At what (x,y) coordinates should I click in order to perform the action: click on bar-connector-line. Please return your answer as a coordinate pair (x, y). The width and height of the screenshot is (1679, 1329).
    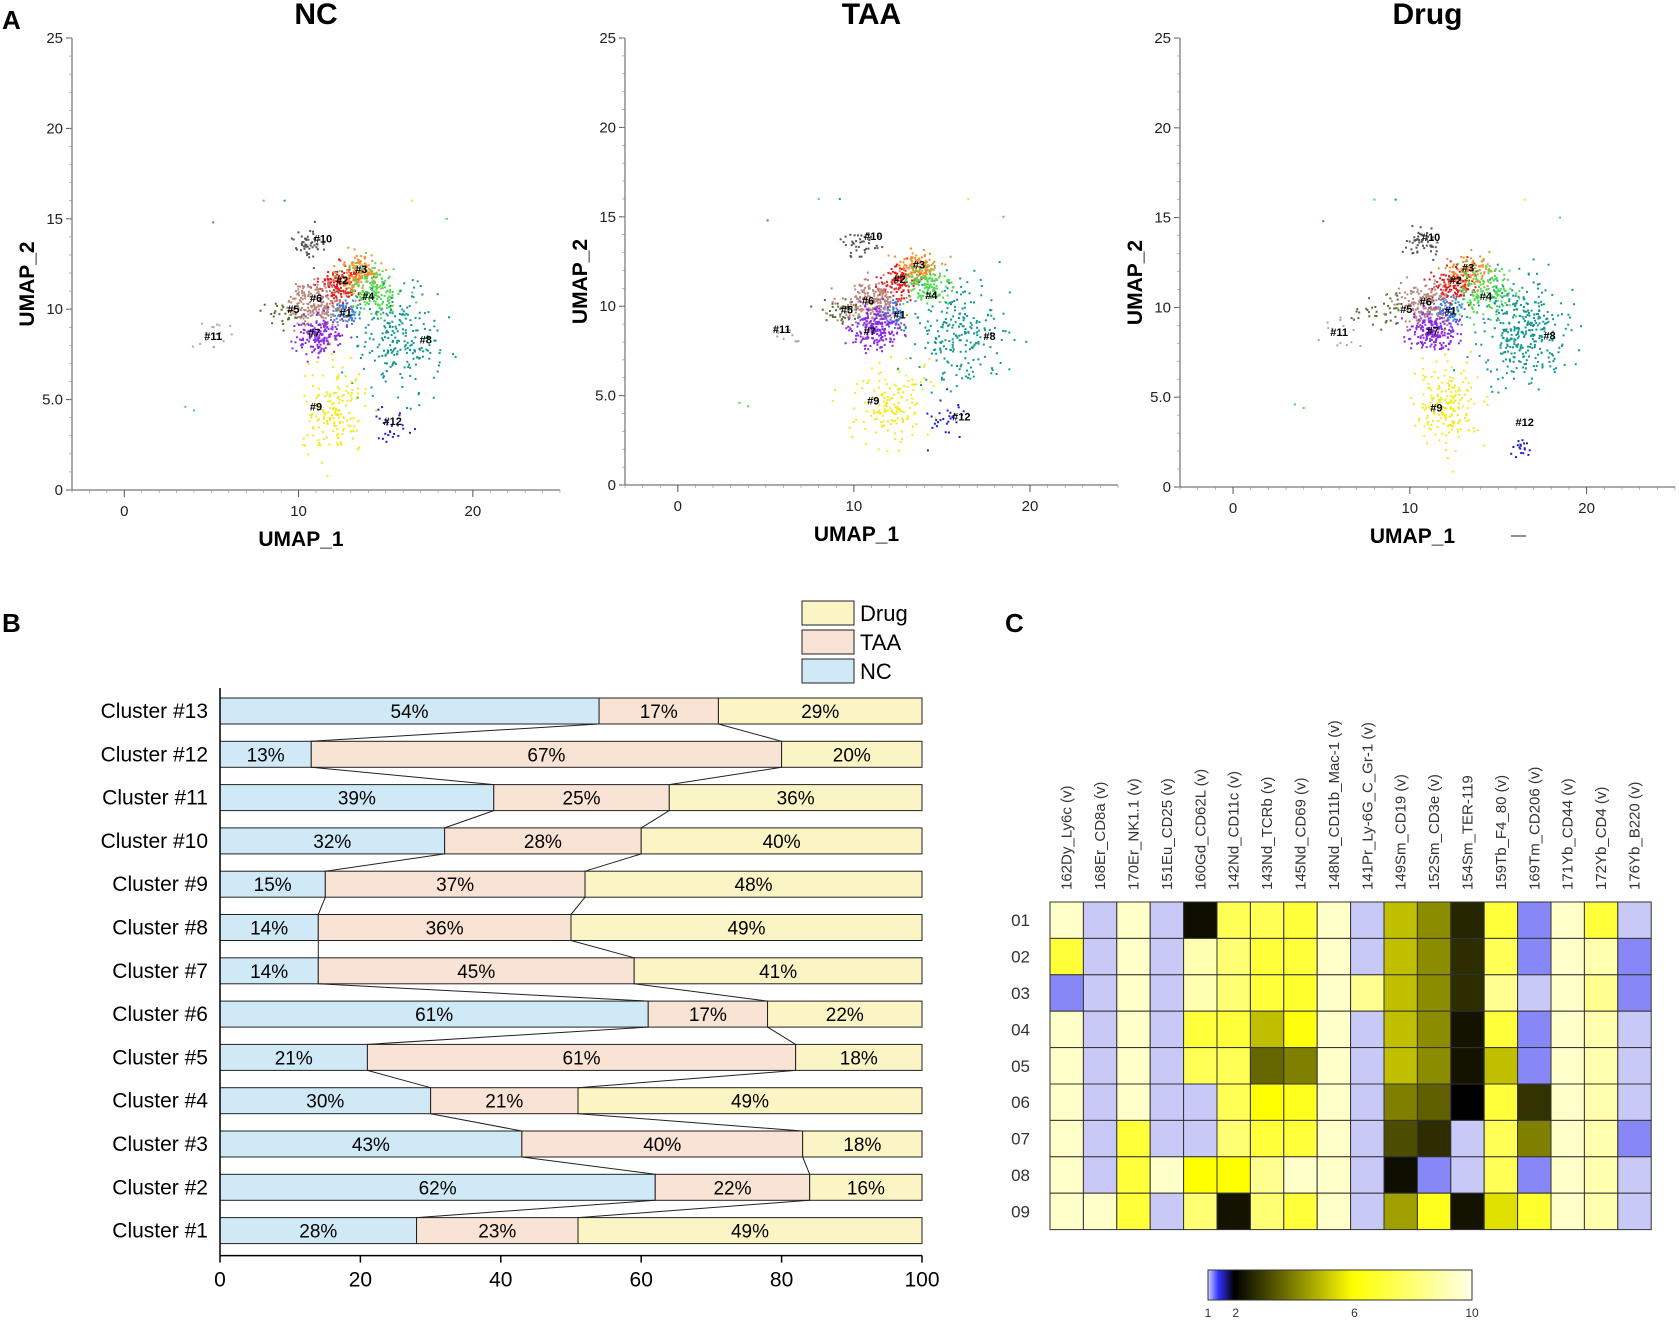
    Looking at the image, I should click on (578, 905).